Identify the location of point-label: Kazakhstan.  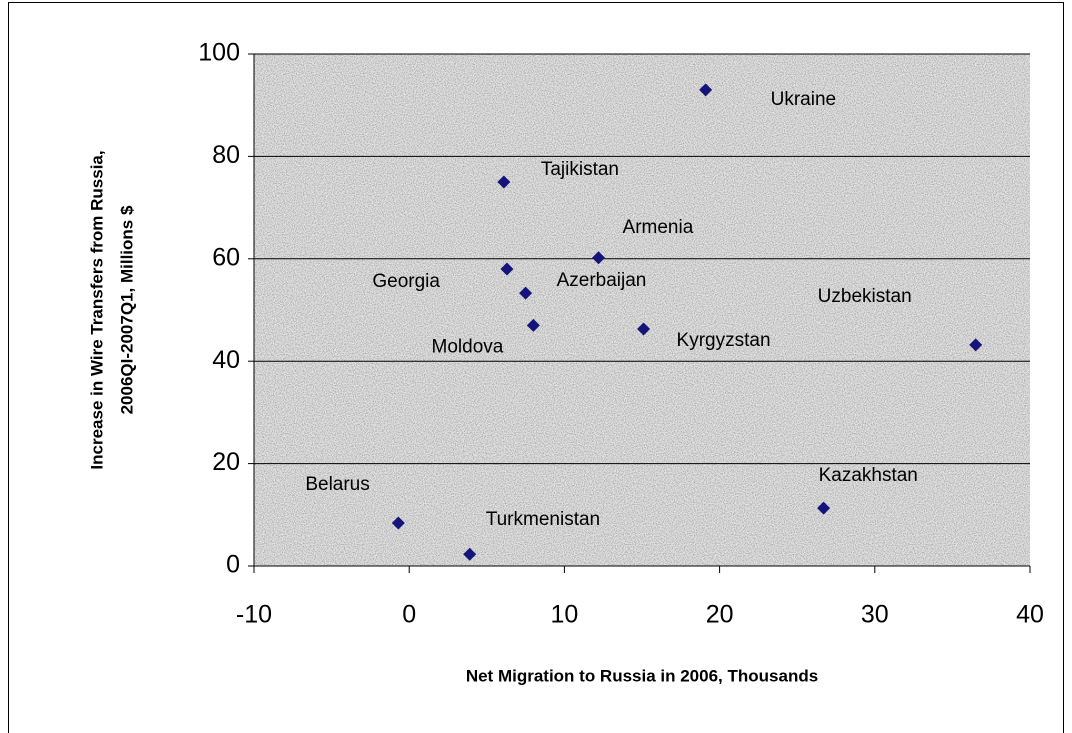
(868, 475).